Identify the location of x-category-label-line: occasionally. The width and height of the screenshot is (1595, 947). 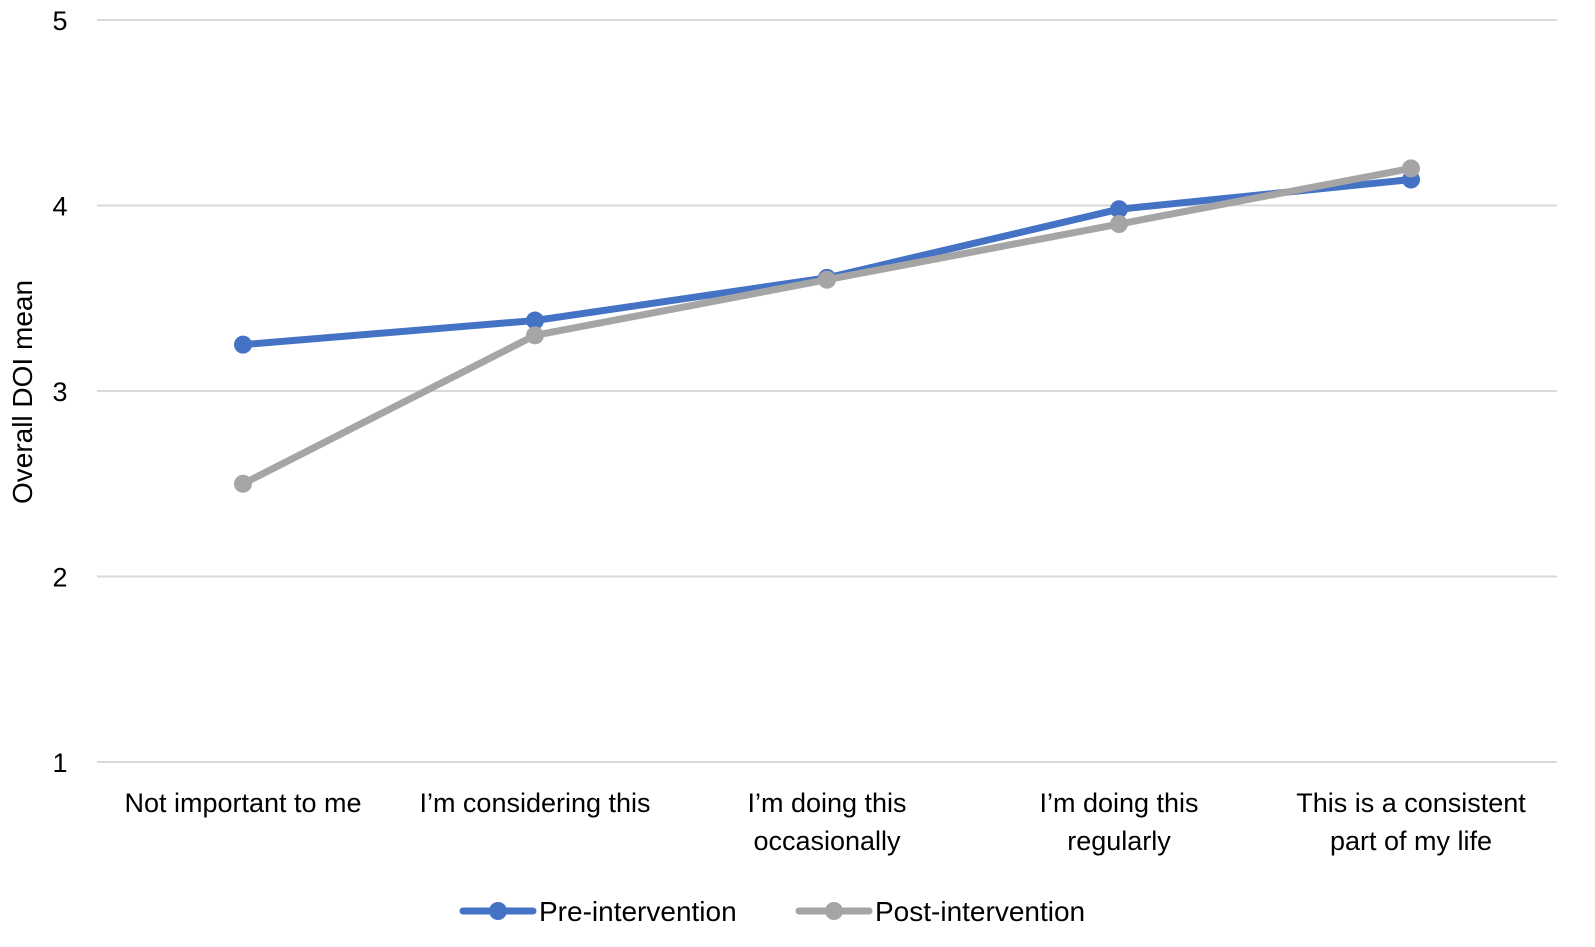
(827, 841).